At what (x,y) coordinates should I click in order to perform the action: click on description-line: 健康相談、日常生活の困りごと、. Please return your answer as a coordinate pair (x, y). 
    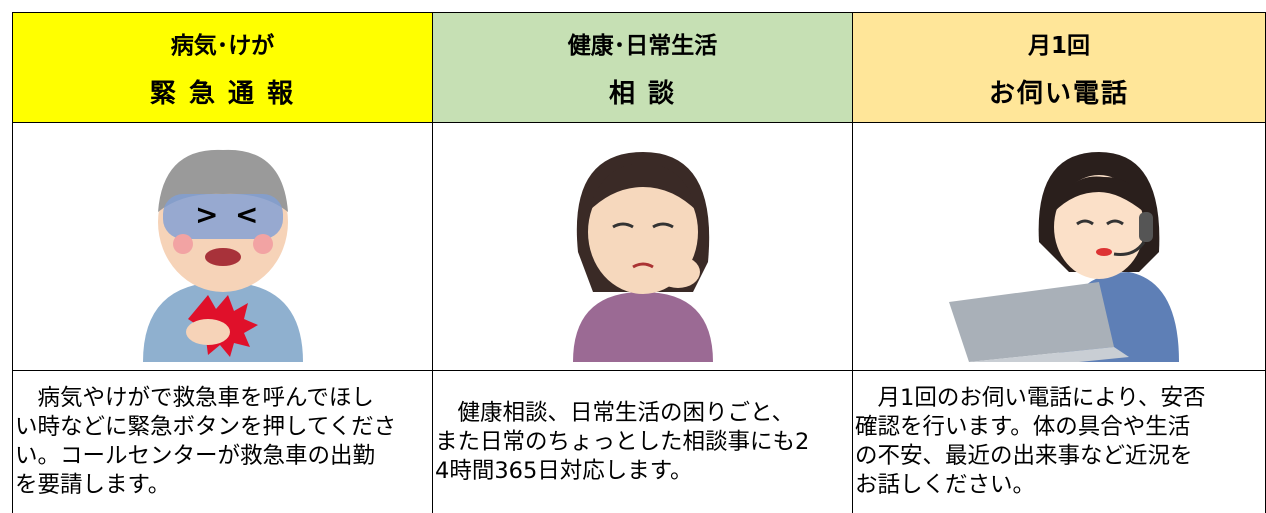
    Looking at the image, I should click on (615, 412).